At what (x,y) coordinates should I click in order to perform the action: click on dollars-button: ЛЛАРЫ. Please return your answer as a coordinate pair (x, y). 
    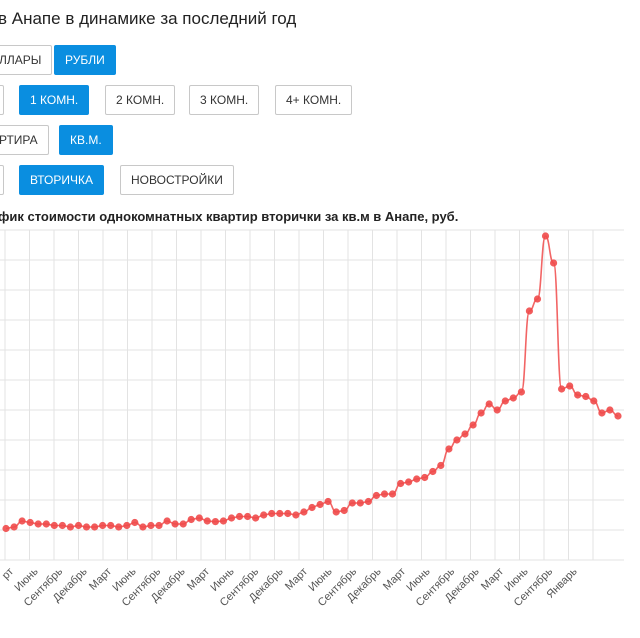
    Looking at the image, I should click on (26, 60).